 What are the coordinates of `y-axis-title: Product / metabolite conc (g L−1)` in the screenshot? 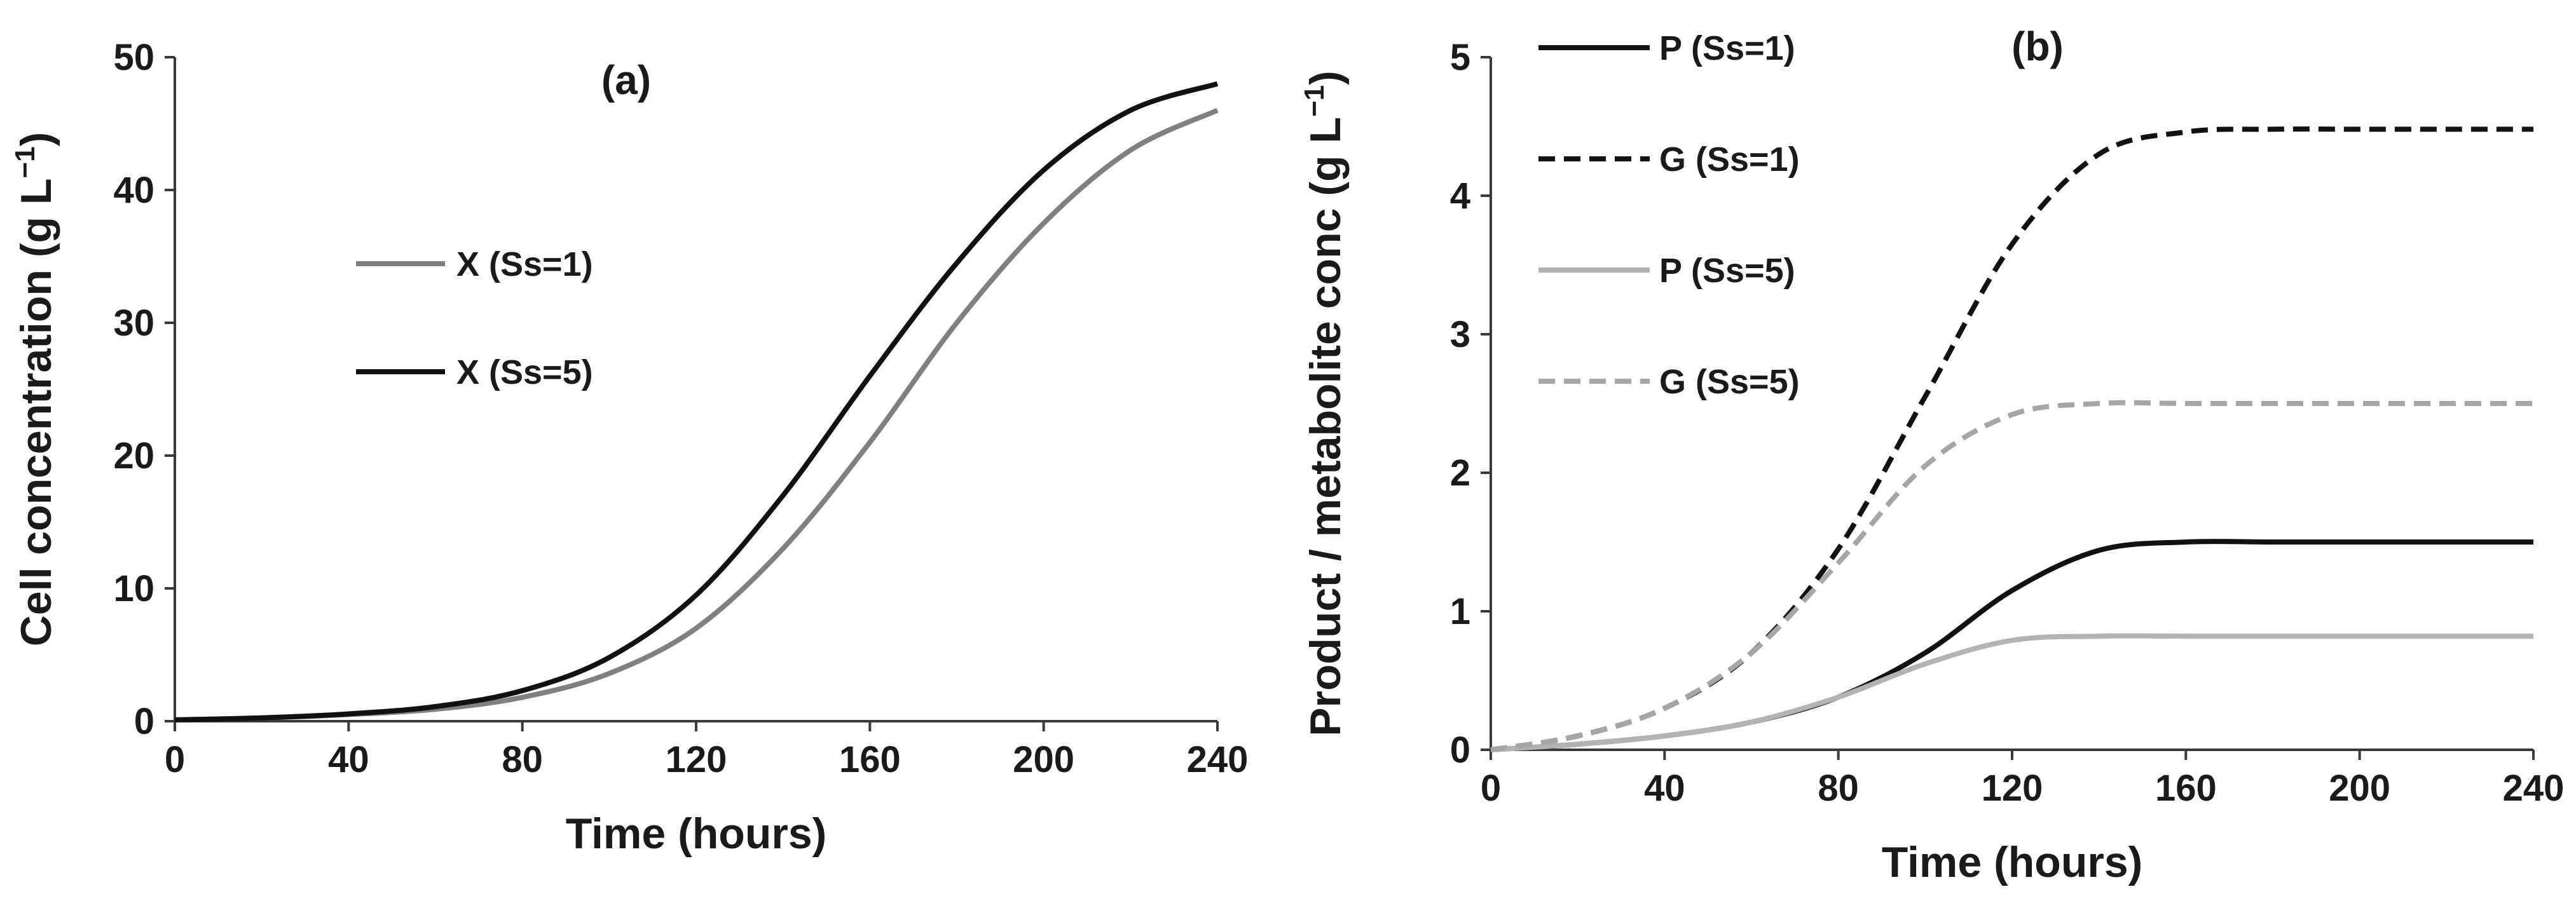 It's located at (1324, 403).